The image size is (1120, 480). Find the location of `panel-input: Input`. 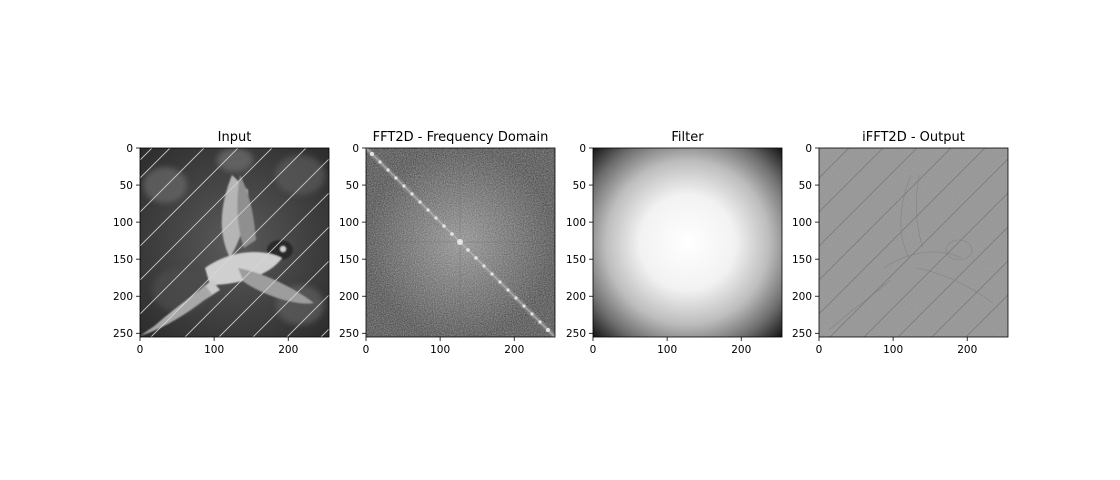

panel-input: Input is located at coordinates (234, 234).